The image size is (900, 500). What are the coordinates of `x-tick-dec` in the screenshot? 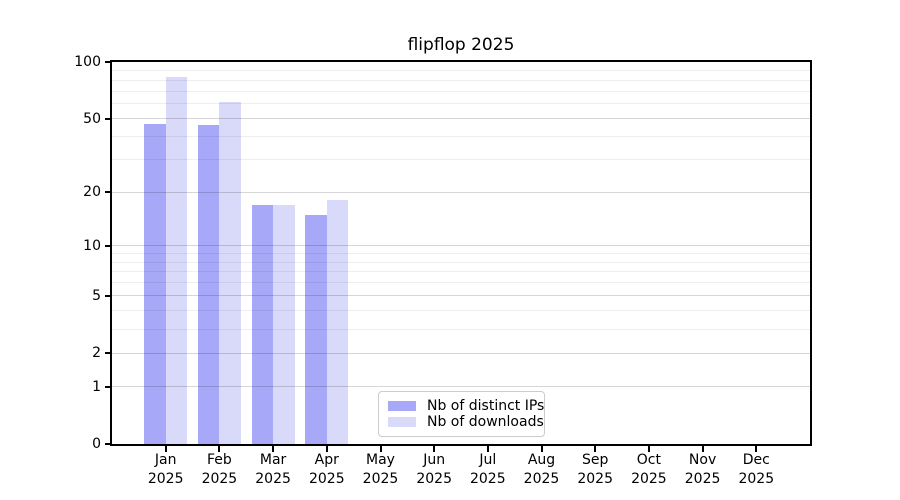 It's located at (756, 449).